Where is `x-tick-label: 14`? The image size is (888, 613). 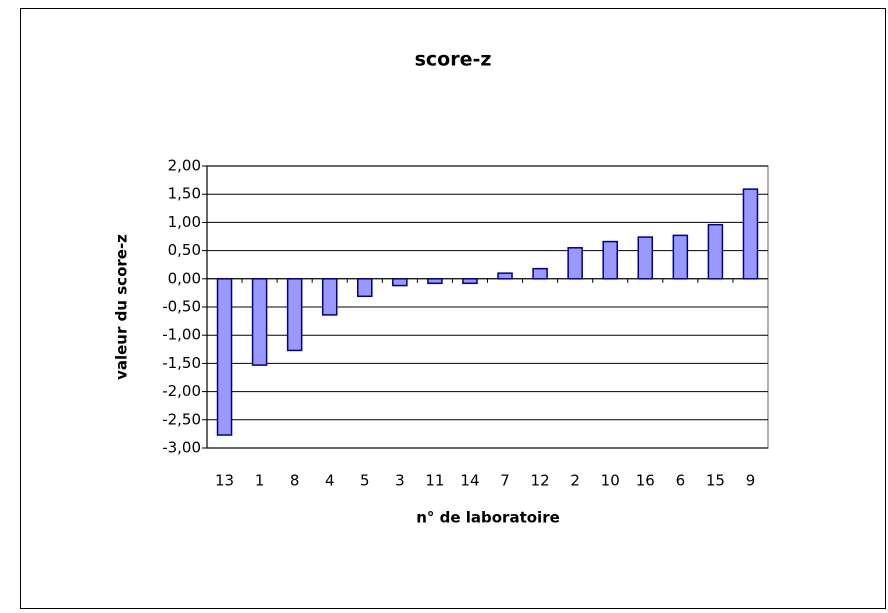 x-tick-label: 14 is located at coordinates (469, 481).